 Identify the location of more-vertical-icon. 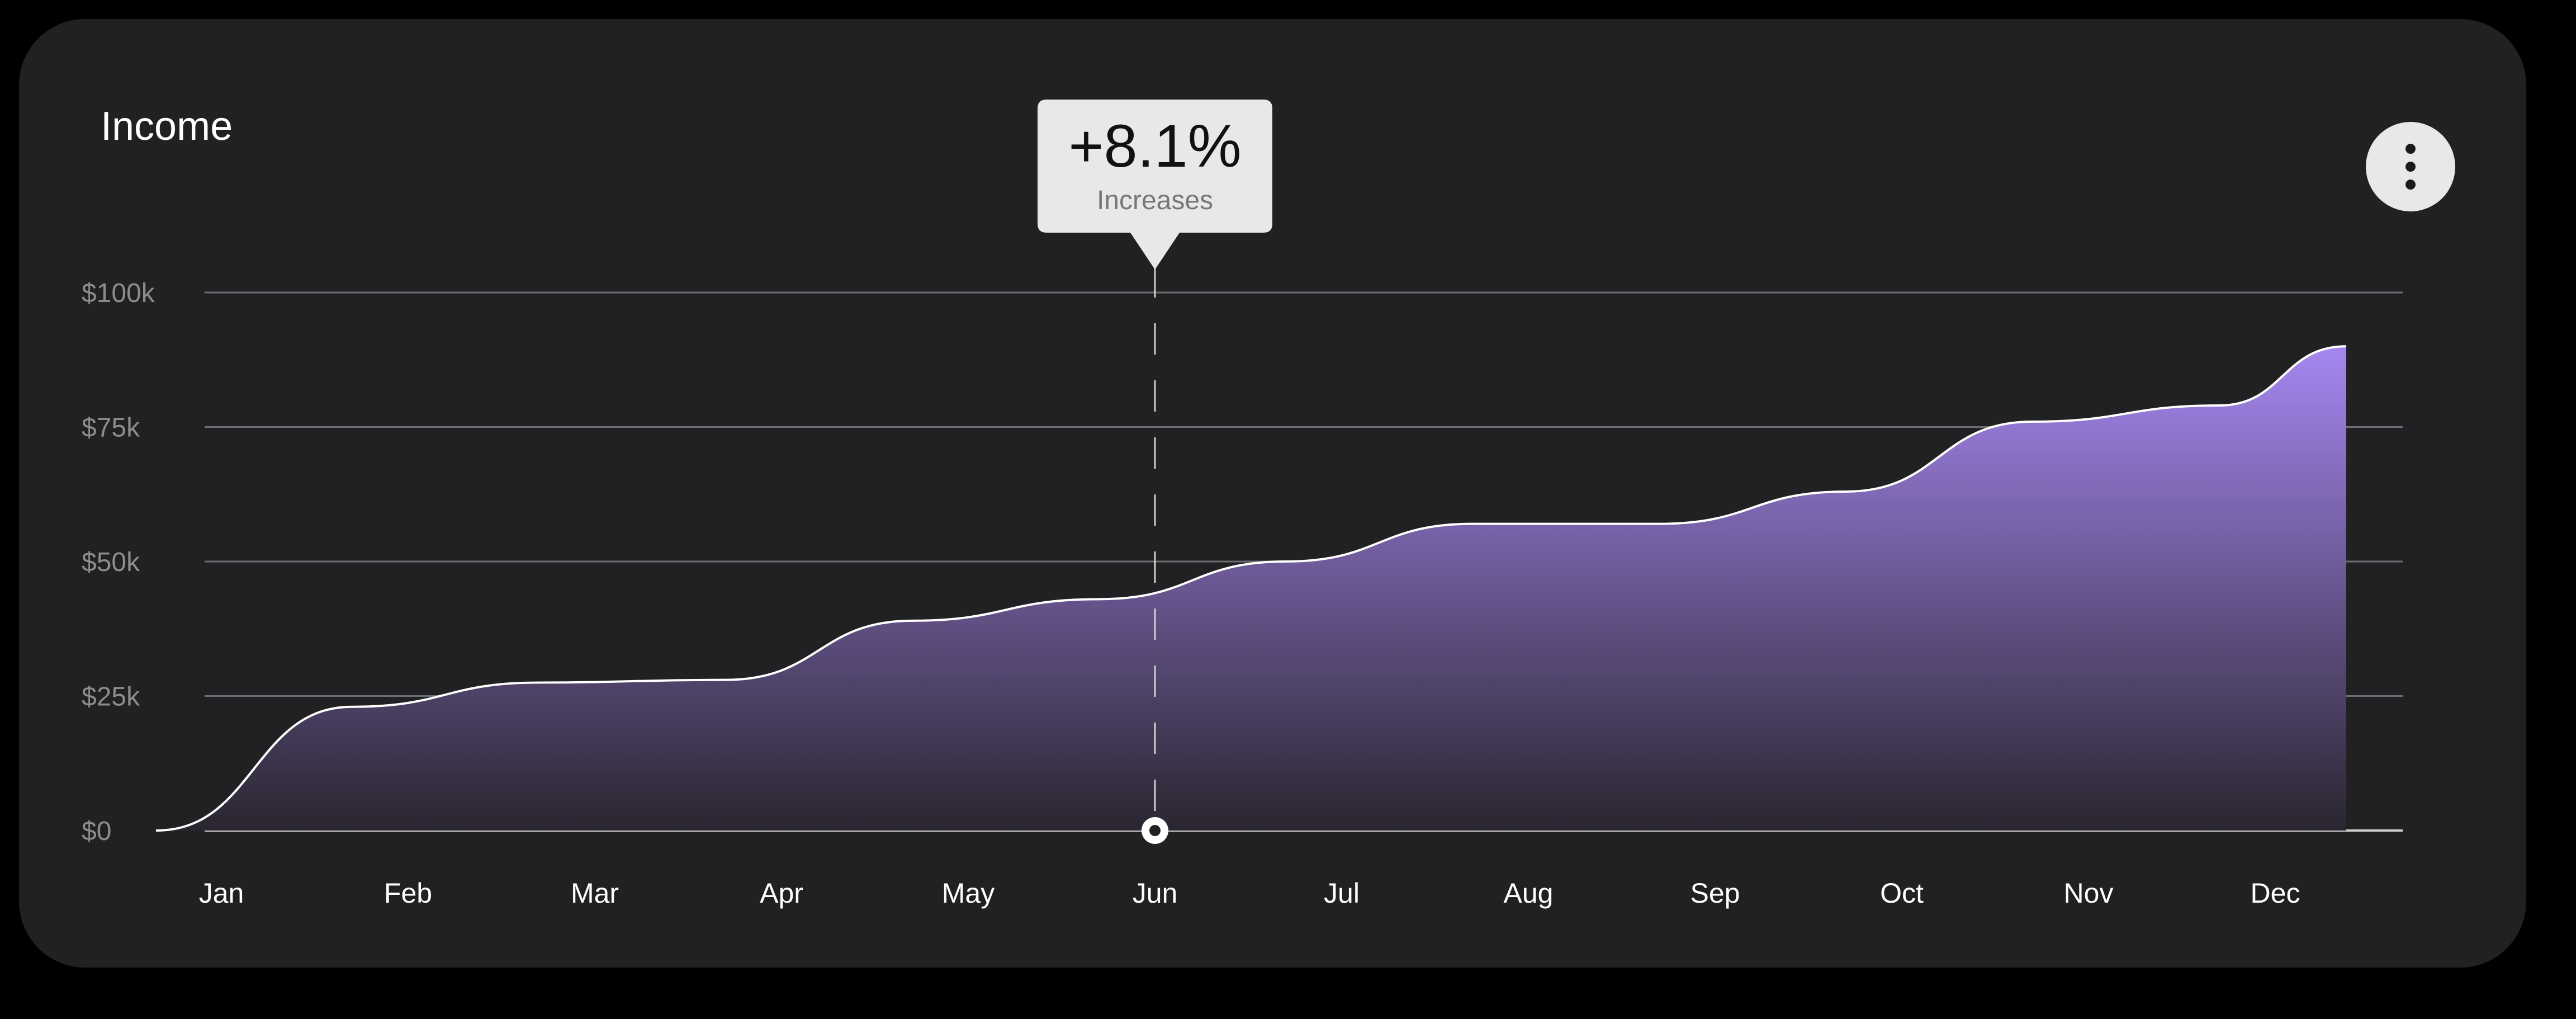
(2411, 167).